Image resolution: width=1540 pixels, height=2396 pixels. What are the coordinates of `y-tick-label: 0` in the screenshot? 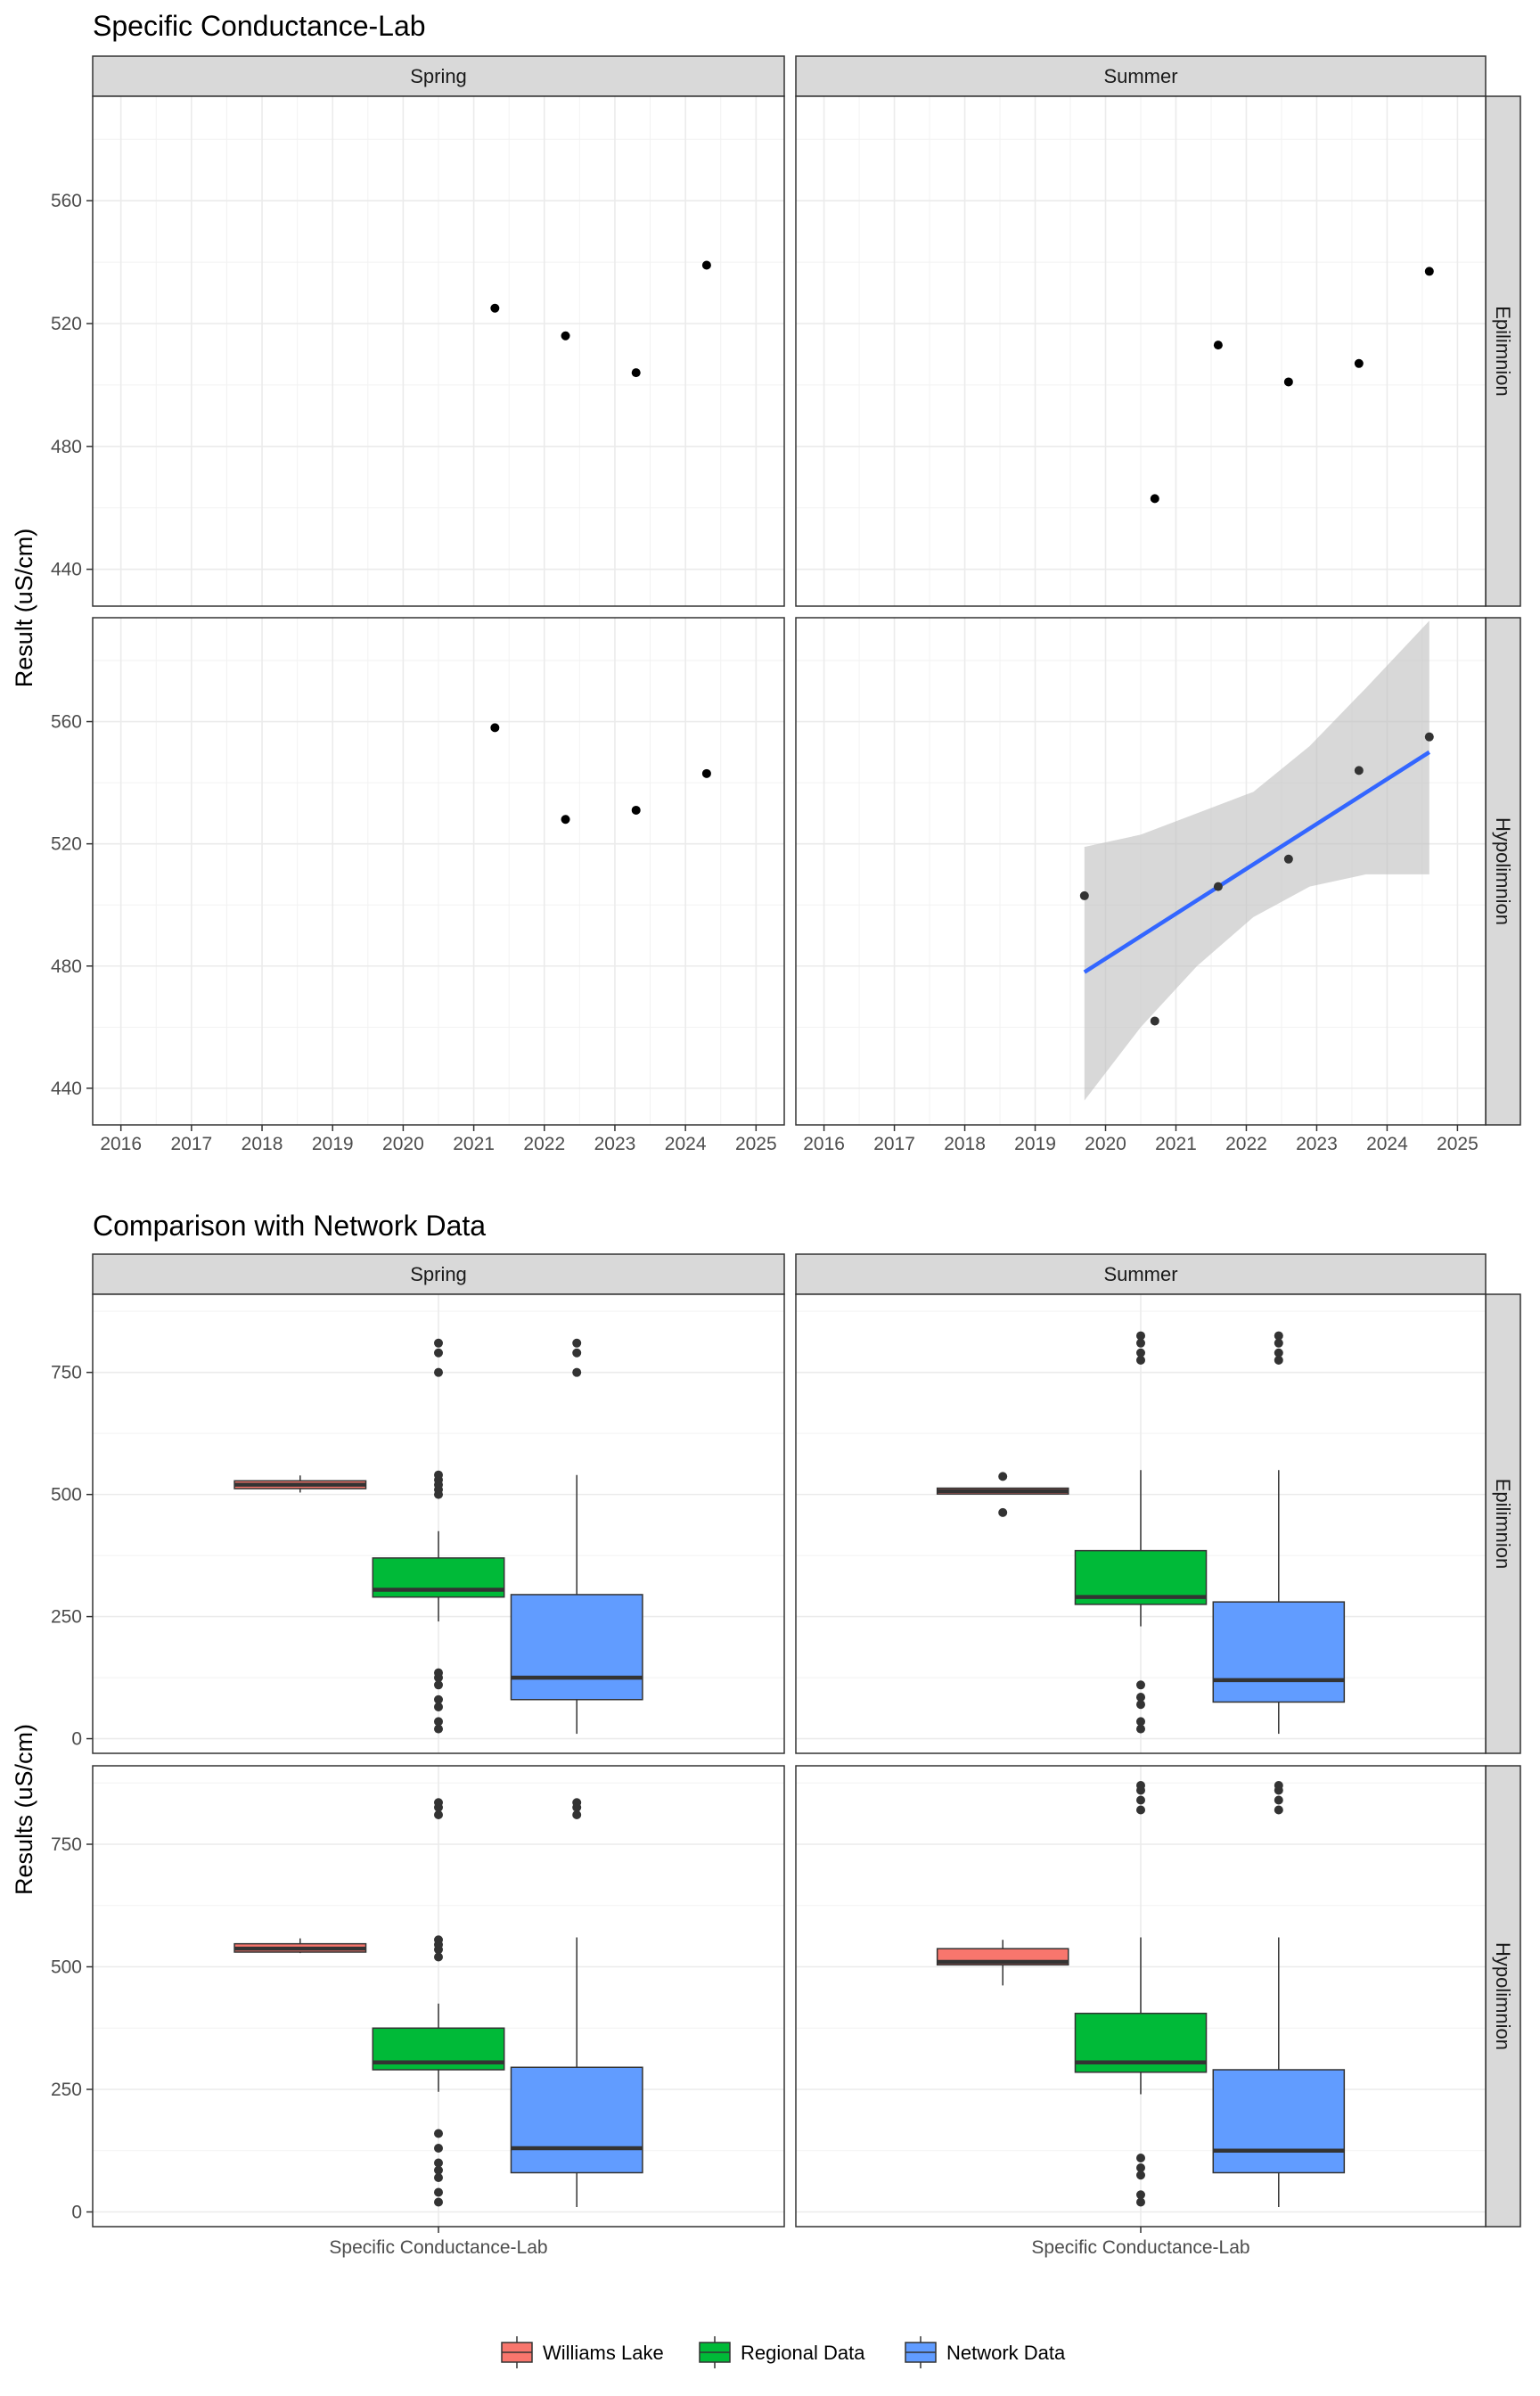 It's located at (76, 1739).